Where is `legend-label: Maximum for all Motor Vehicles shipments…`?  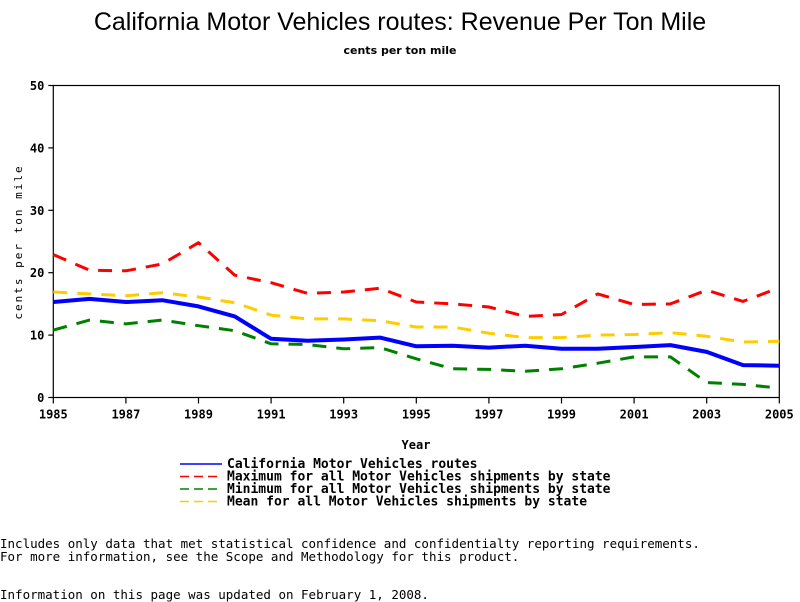 legend-label: Maximum for all Motor Vehicles shipments… is located at coordinates (419, 477).